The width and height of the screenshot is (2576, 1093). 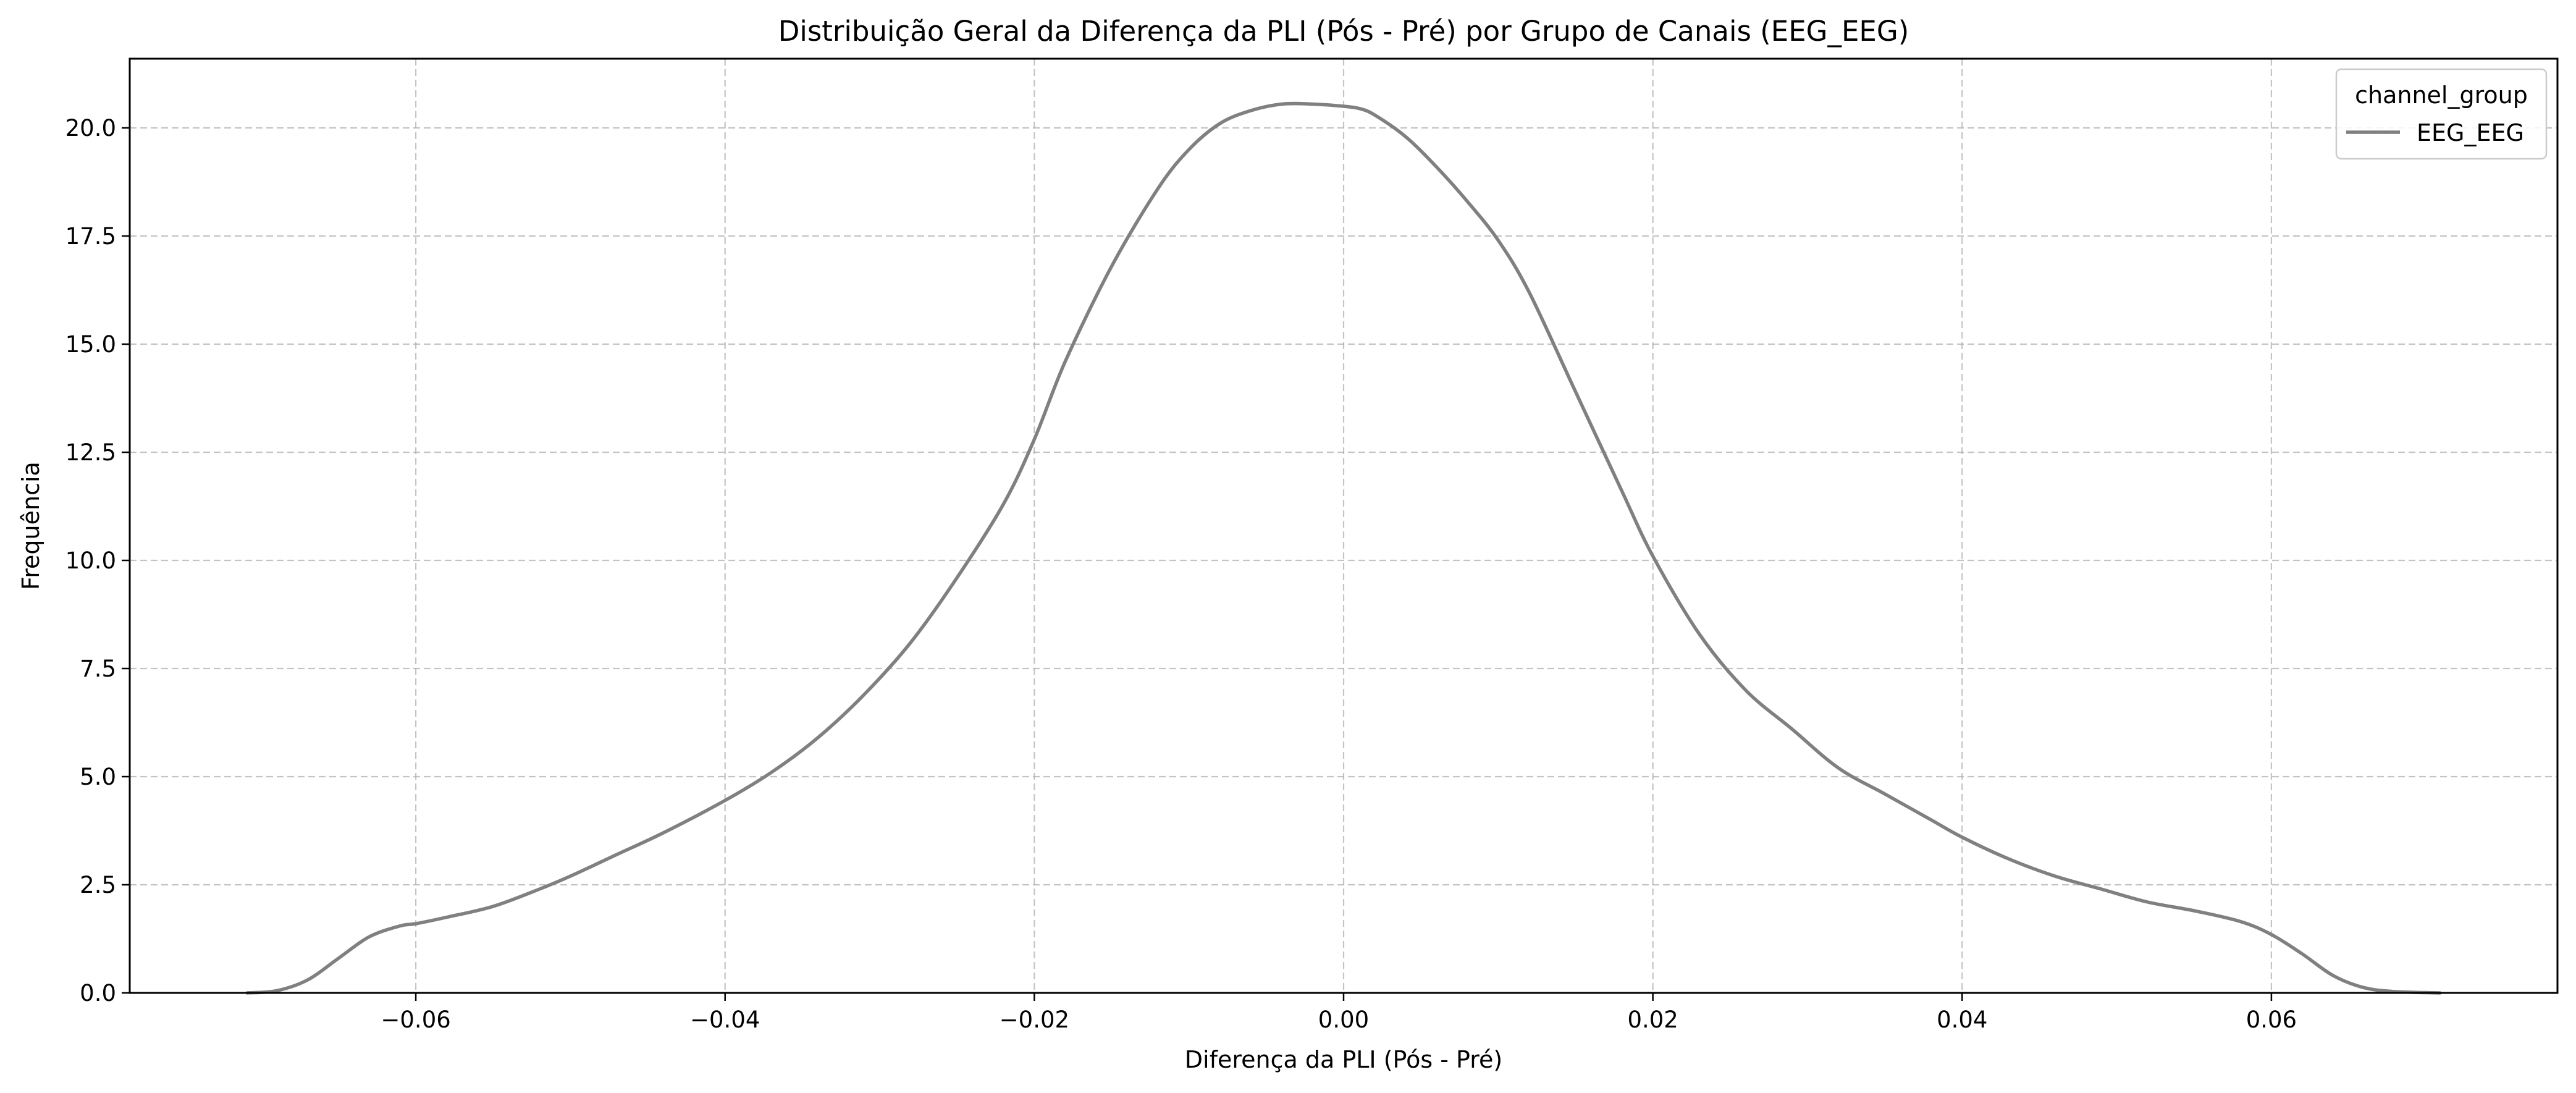 I want to click on y-tick-label: 5.0, so click(x=98, y=777).